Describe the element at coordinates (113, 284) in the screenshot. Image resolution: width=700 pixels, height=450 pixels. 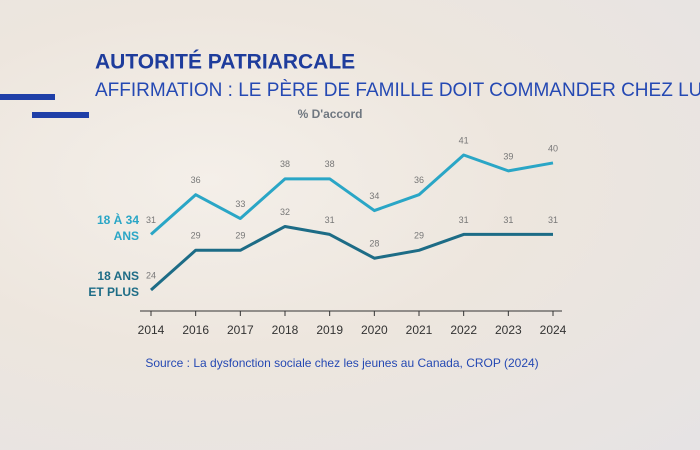
I see `legend-label: 18 ANS ET PLUS` at that location.